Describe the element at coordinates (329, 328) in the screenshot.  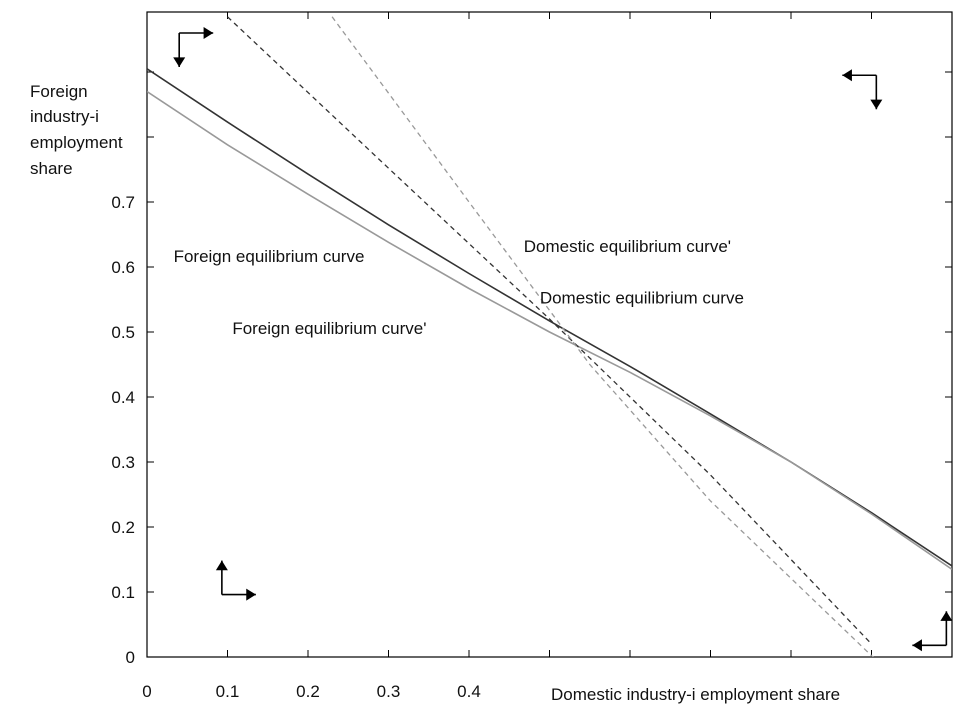
I see `curve-annotation-2: Foreign equilibrium curve'` at that location.